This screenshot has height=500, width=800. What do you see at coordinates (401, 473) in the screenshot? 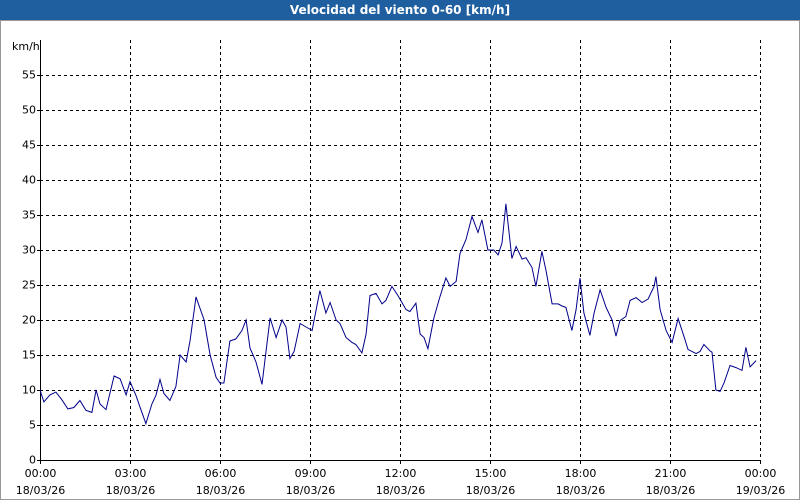
I see `x-tick-label: 12:00` at bounding box center [401, 473].